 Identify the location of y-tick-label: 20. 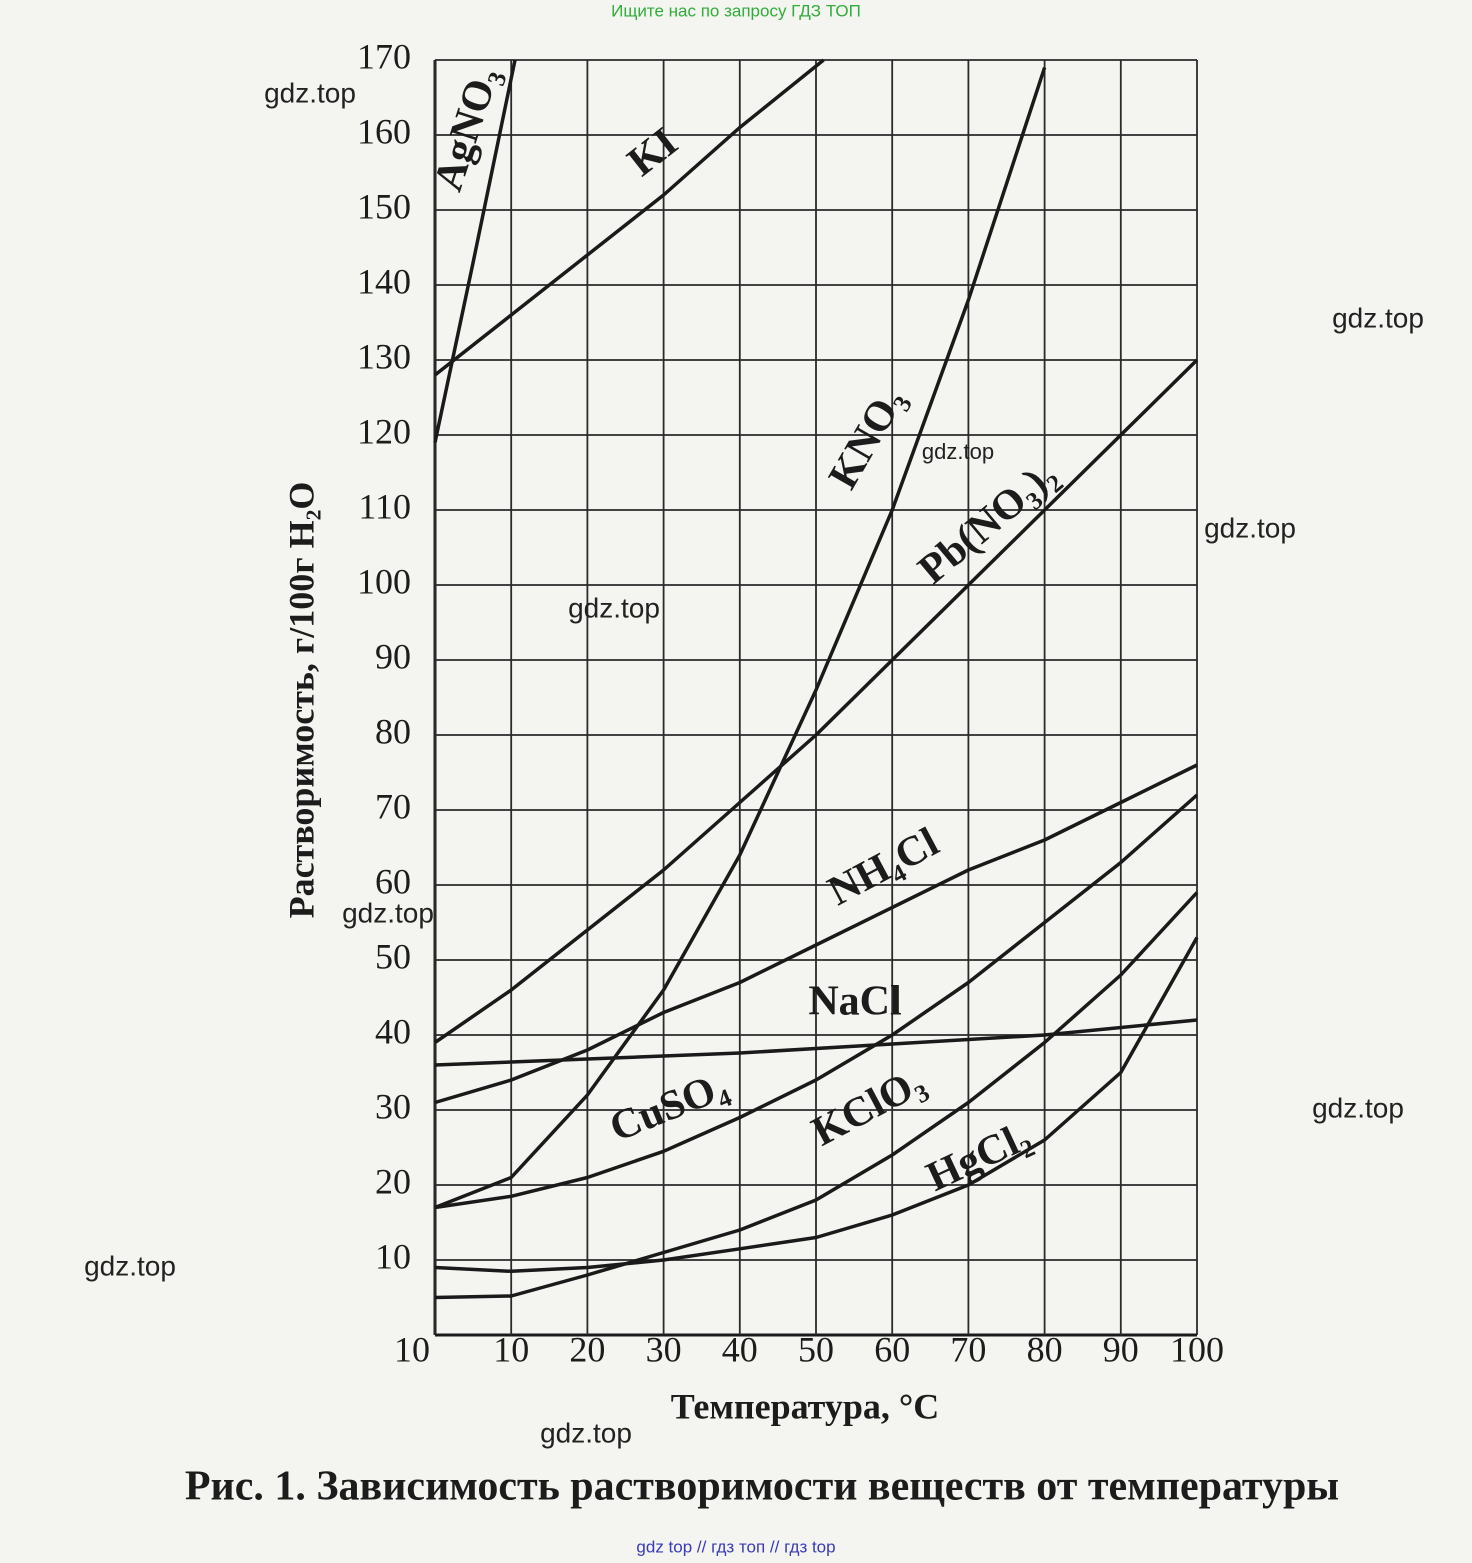
(393, 1181).